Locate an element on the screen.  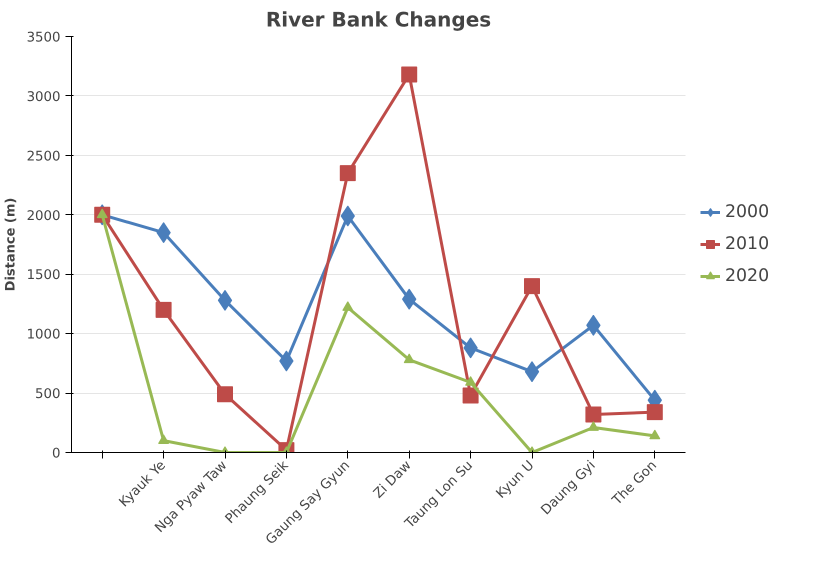
y-tick-label: 2000 is located at coordinates (43, 216).